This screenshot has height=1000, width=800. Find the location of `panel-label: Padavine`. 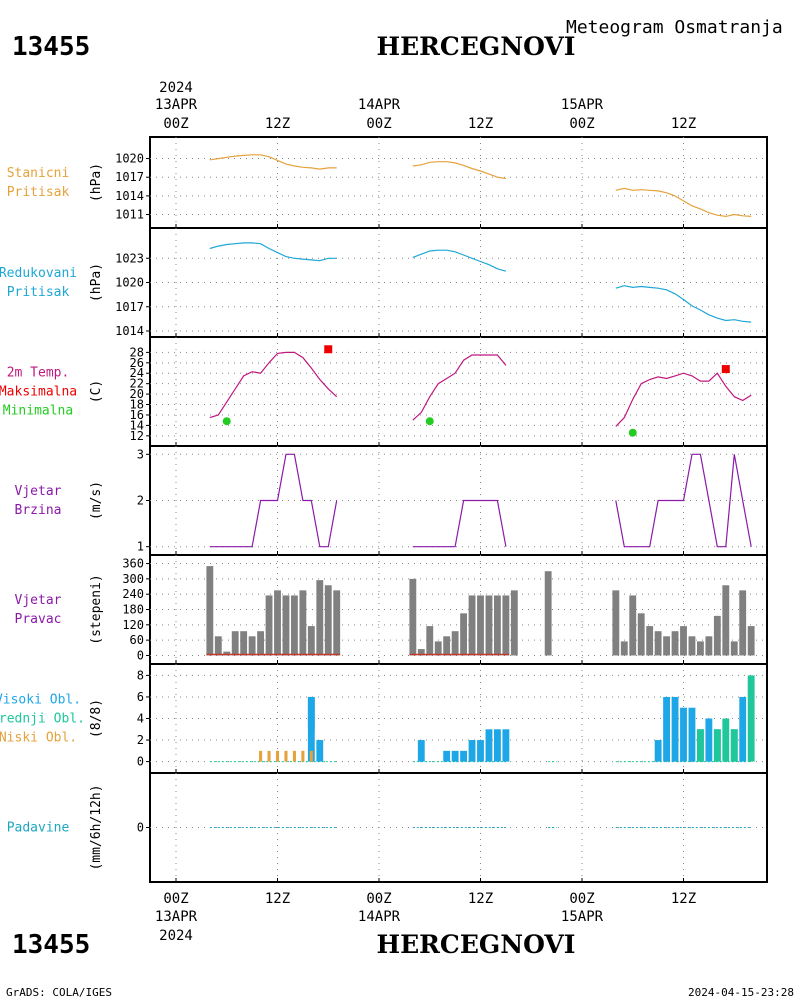

panel-label: Padavine is located at coordinates (38, 828).